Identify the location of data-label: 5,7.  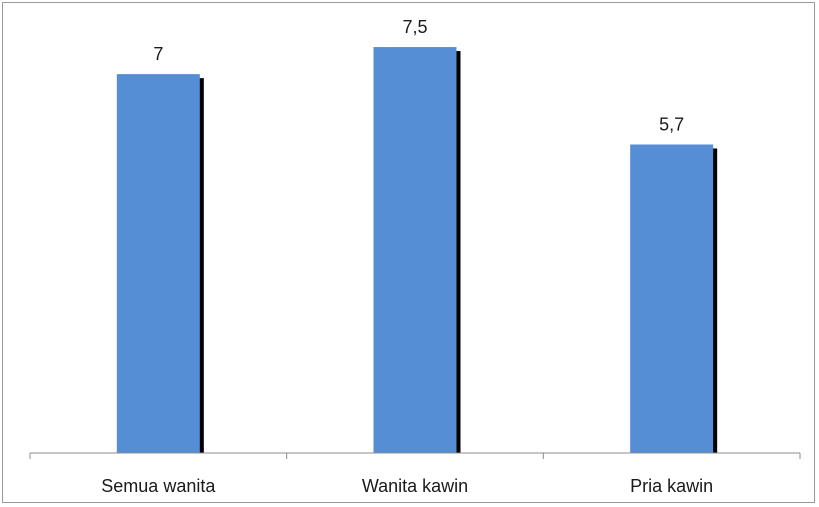
(671, 124).